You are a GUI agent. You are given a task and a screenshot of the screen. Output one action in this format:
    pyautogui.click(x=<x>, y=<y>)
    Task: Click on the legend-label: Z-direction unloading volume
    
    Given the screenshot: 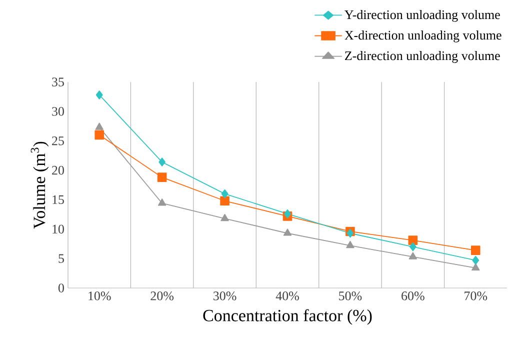 What is the action you would take?
    pyautogui.click(x=422, y=57)
    